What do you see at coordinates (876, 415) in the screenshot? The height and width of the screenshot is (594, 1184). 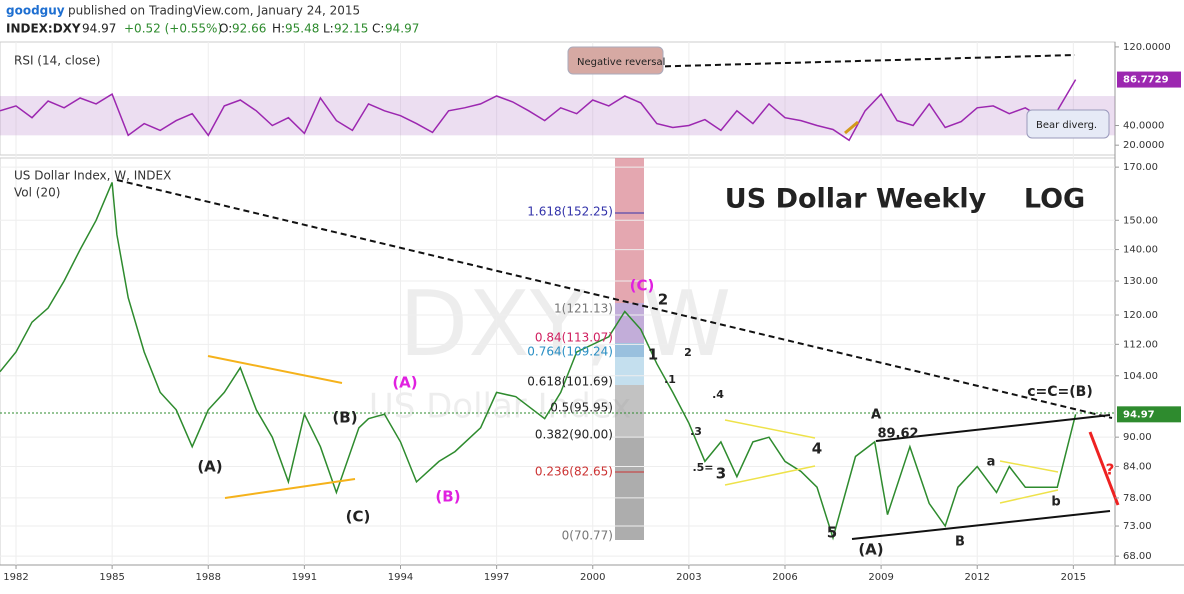 I see `wave-label: A` at bounding box center [876, 415].